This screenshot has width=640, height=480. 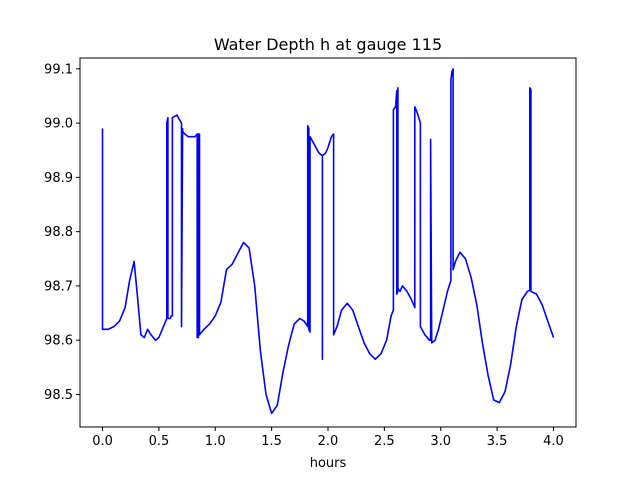 What do you see at coordinates (497, 441) in the screenshot?
I see `x-tick-label: 3.5` at bounding box center [497, 441].